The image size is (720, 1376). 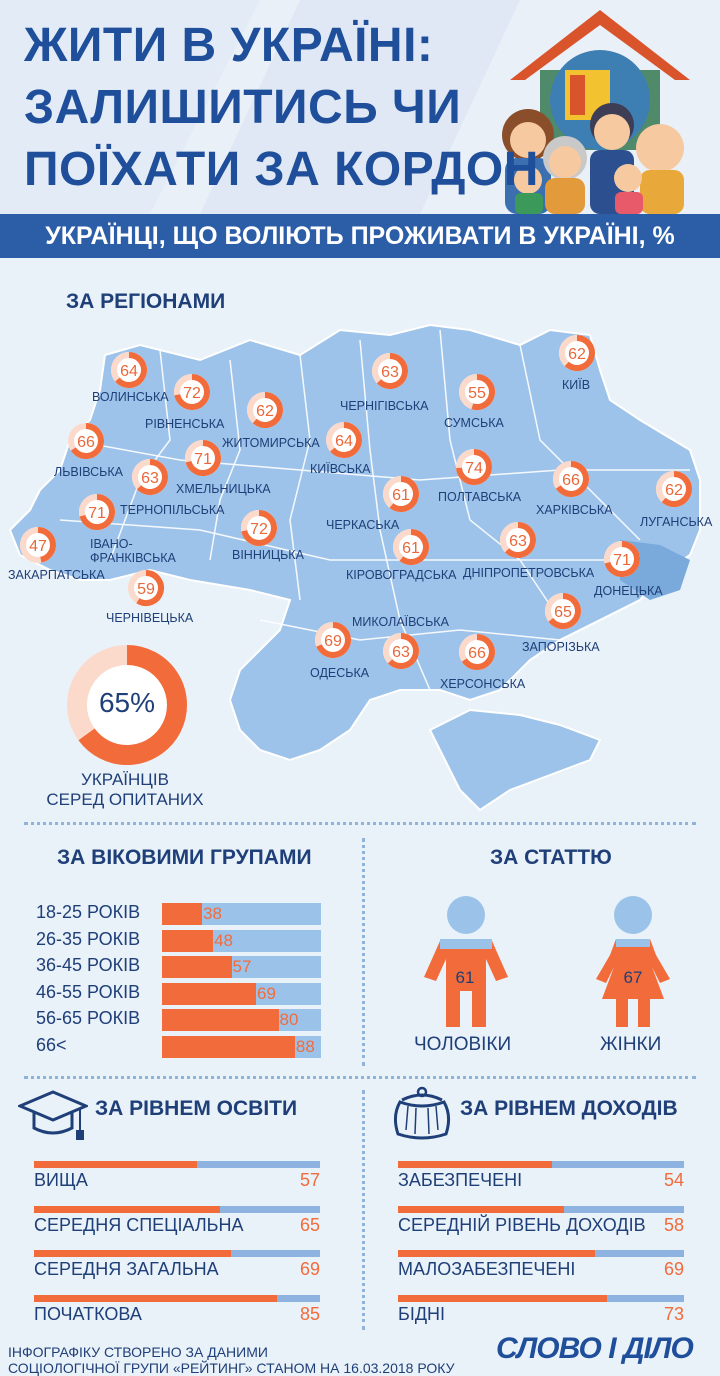 What do you see at coordinates (633, 961) in the screenshot?
I see `female-icon` at bounding box center [633, 961].